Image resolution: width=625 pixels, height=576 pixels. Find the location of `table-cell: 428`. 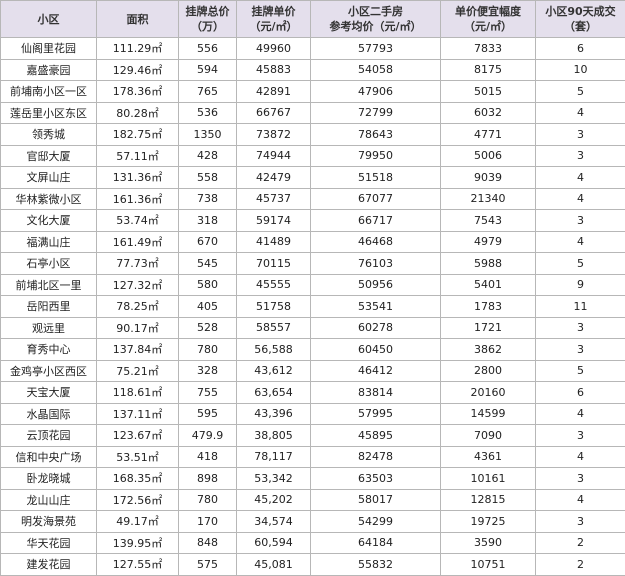

table-cell: 428 is located at coordinates (207, 155).